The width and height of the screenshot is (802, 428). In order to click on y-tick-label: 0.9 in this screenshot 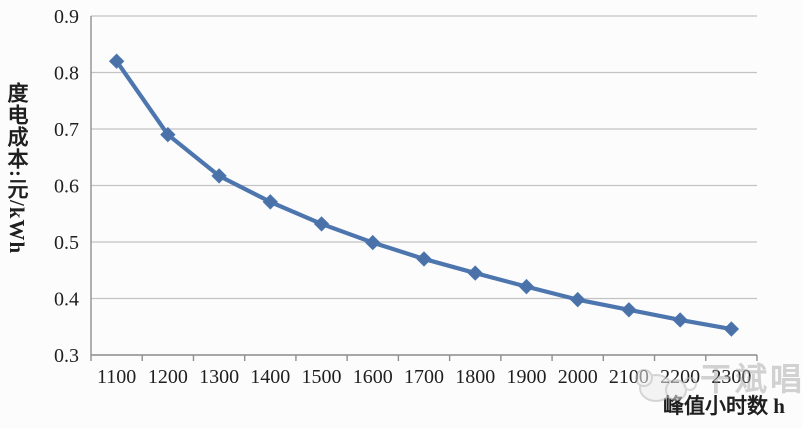, I will do `click(66, 17)`.